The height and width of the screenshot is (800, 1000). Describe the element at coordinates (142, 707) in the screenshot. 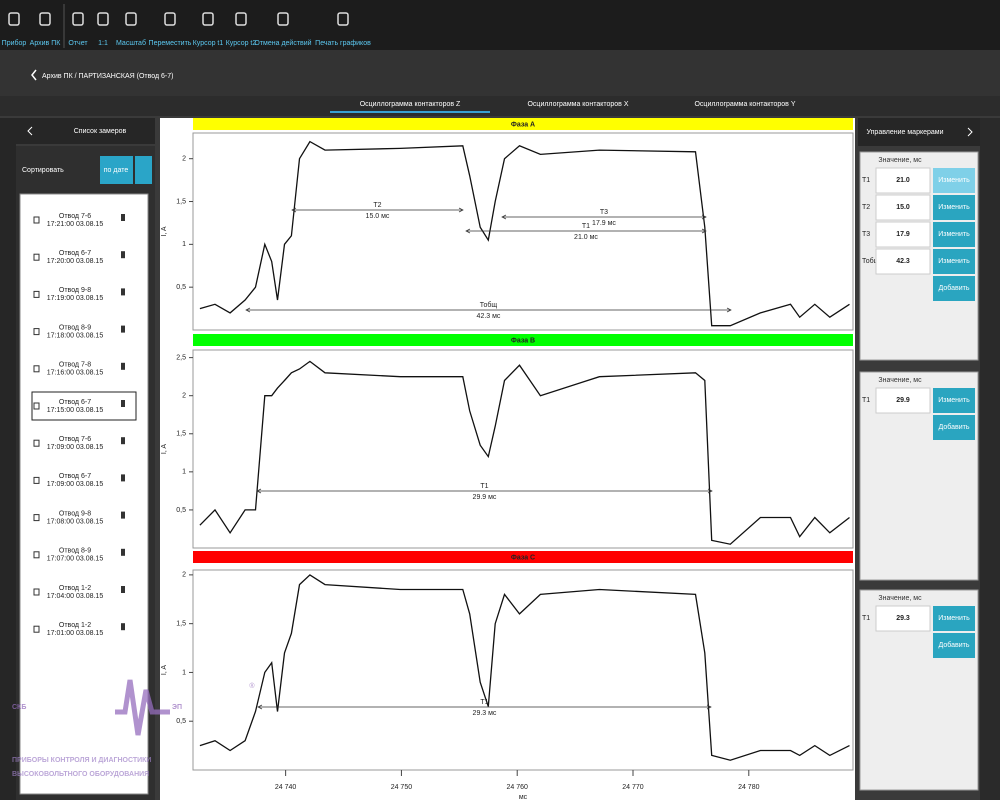

I see `logo-wave` at that location.